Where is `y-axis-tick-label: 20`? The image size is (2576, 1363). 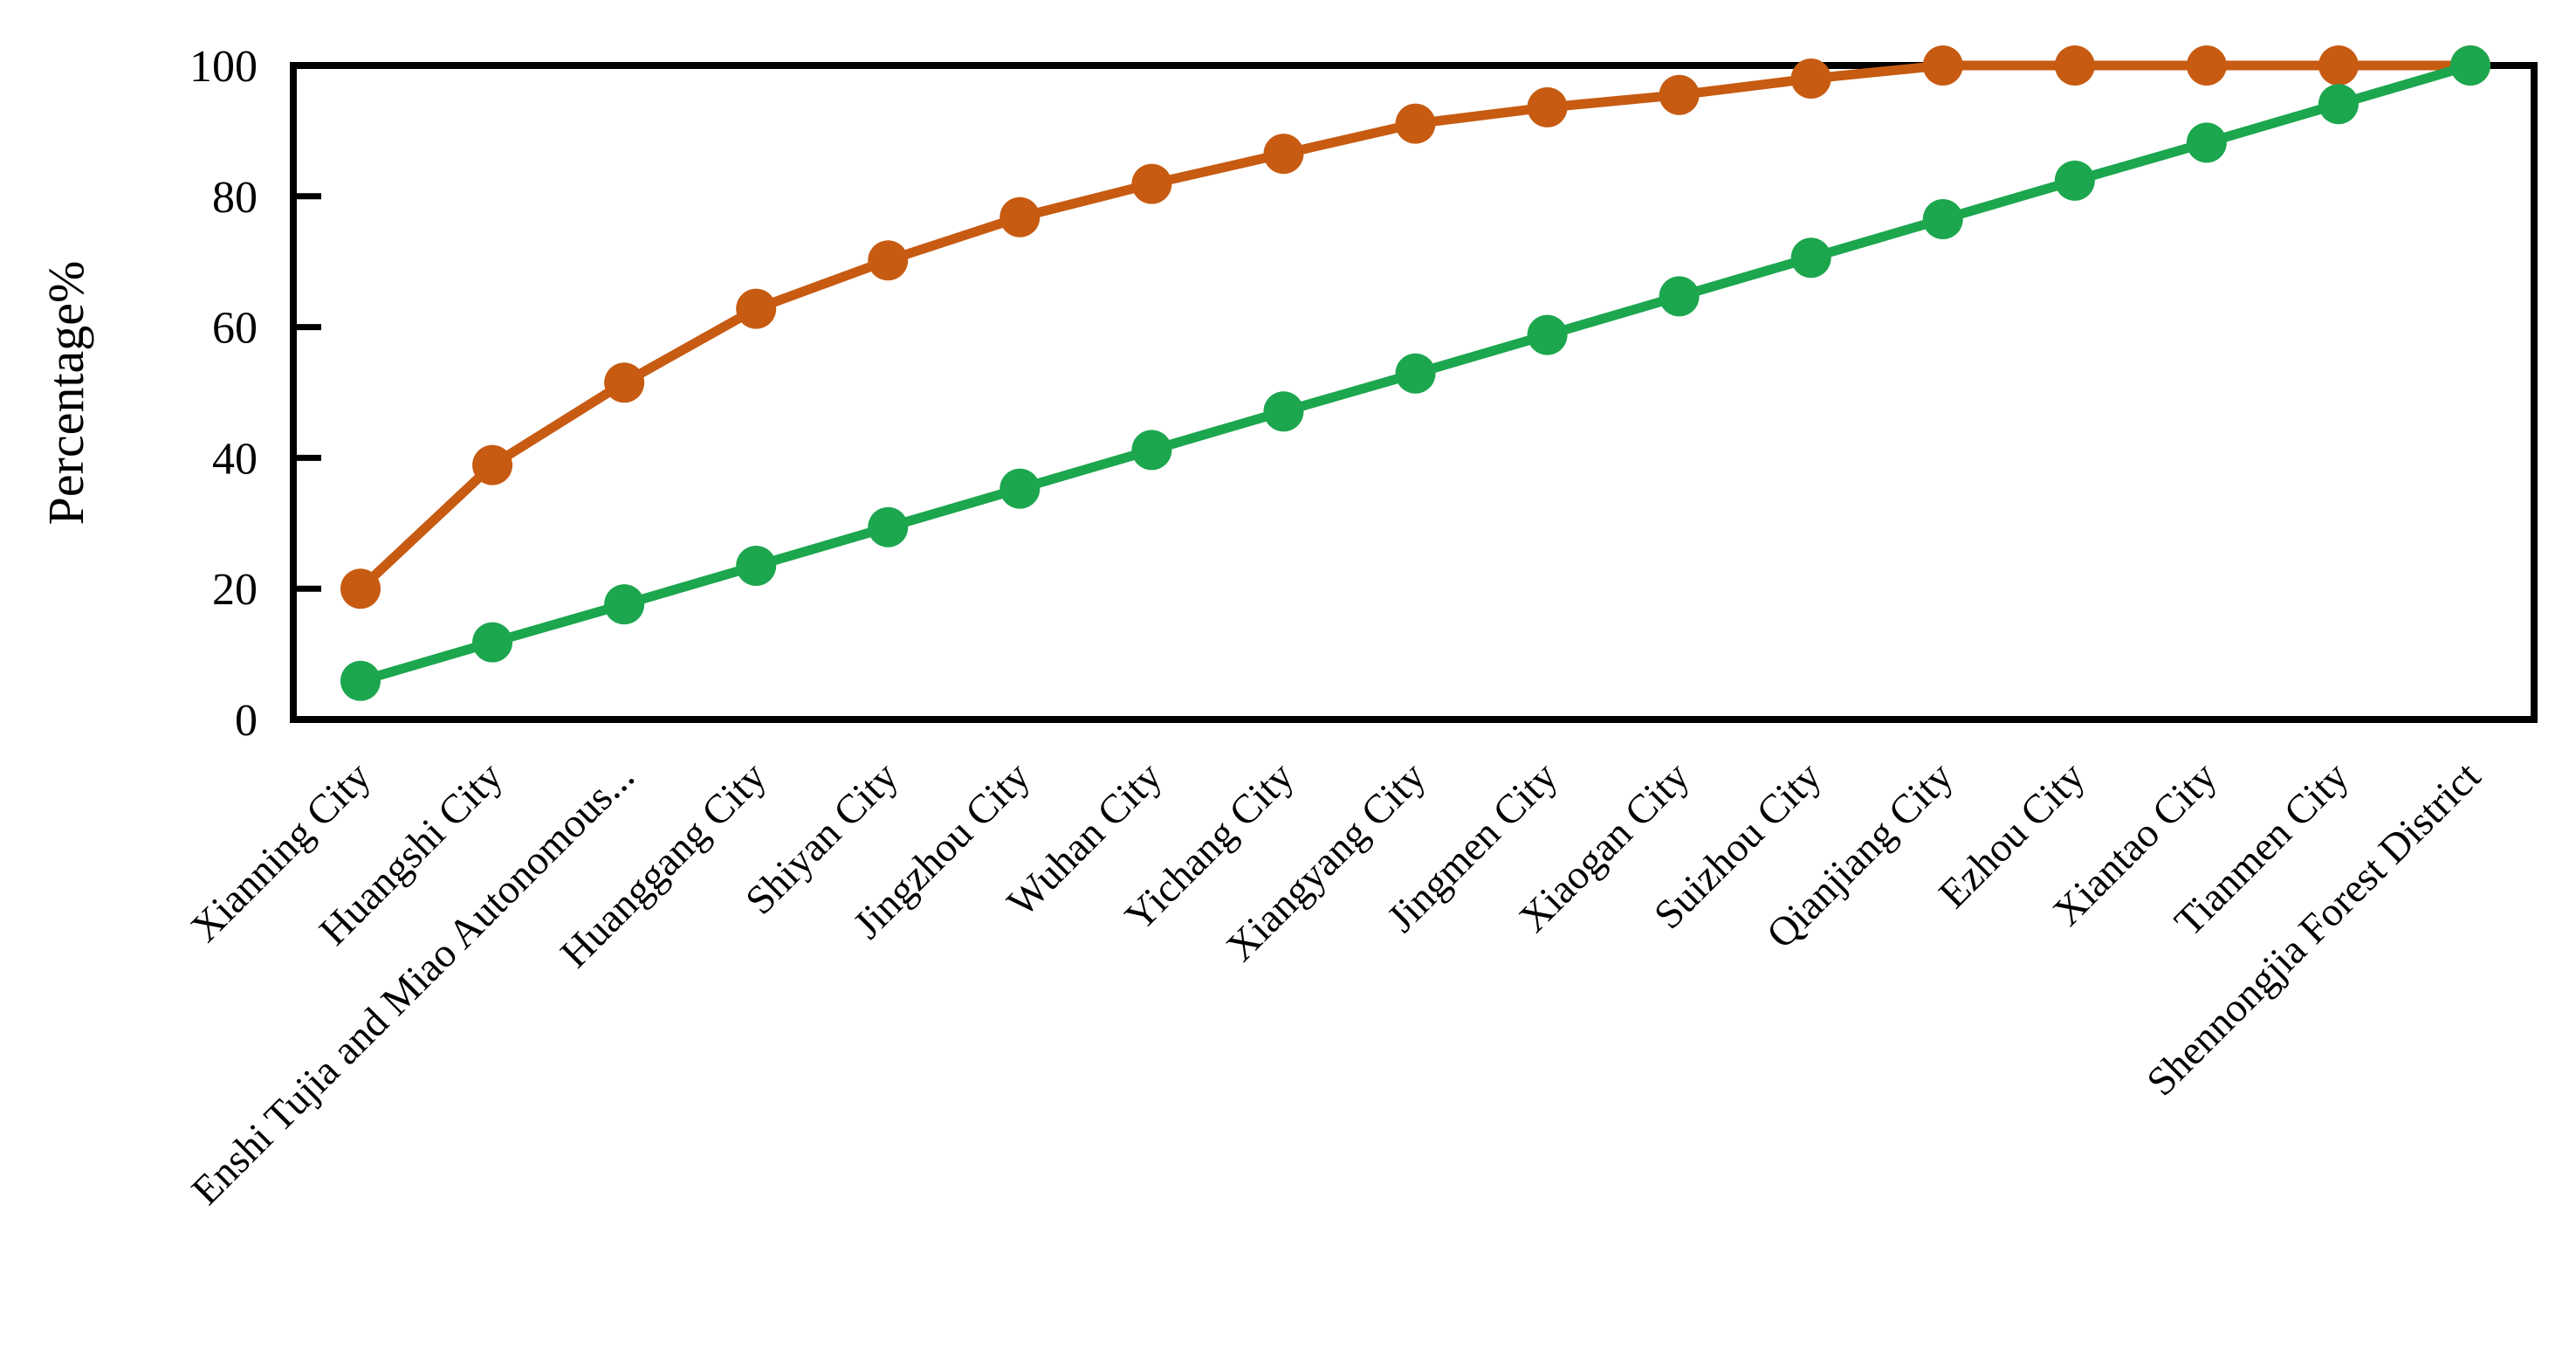 y-axis-tick-label: 20 is located at coordinates (235, 590).